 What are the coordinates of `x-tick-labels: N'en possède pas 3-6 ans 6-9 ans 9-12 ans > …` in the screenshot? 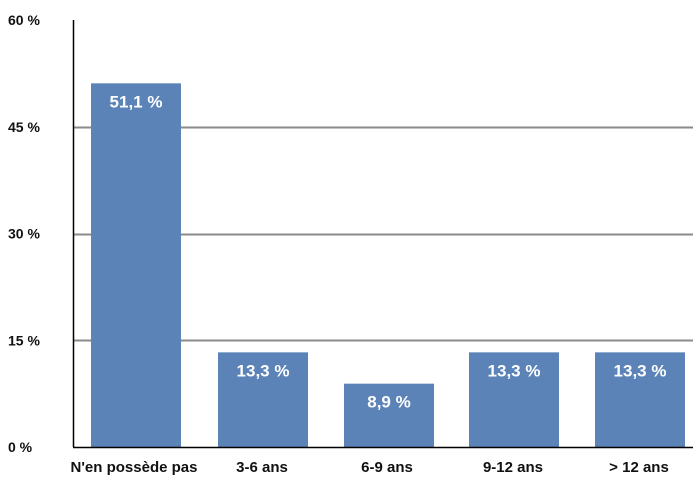 It's located at (370, 467).